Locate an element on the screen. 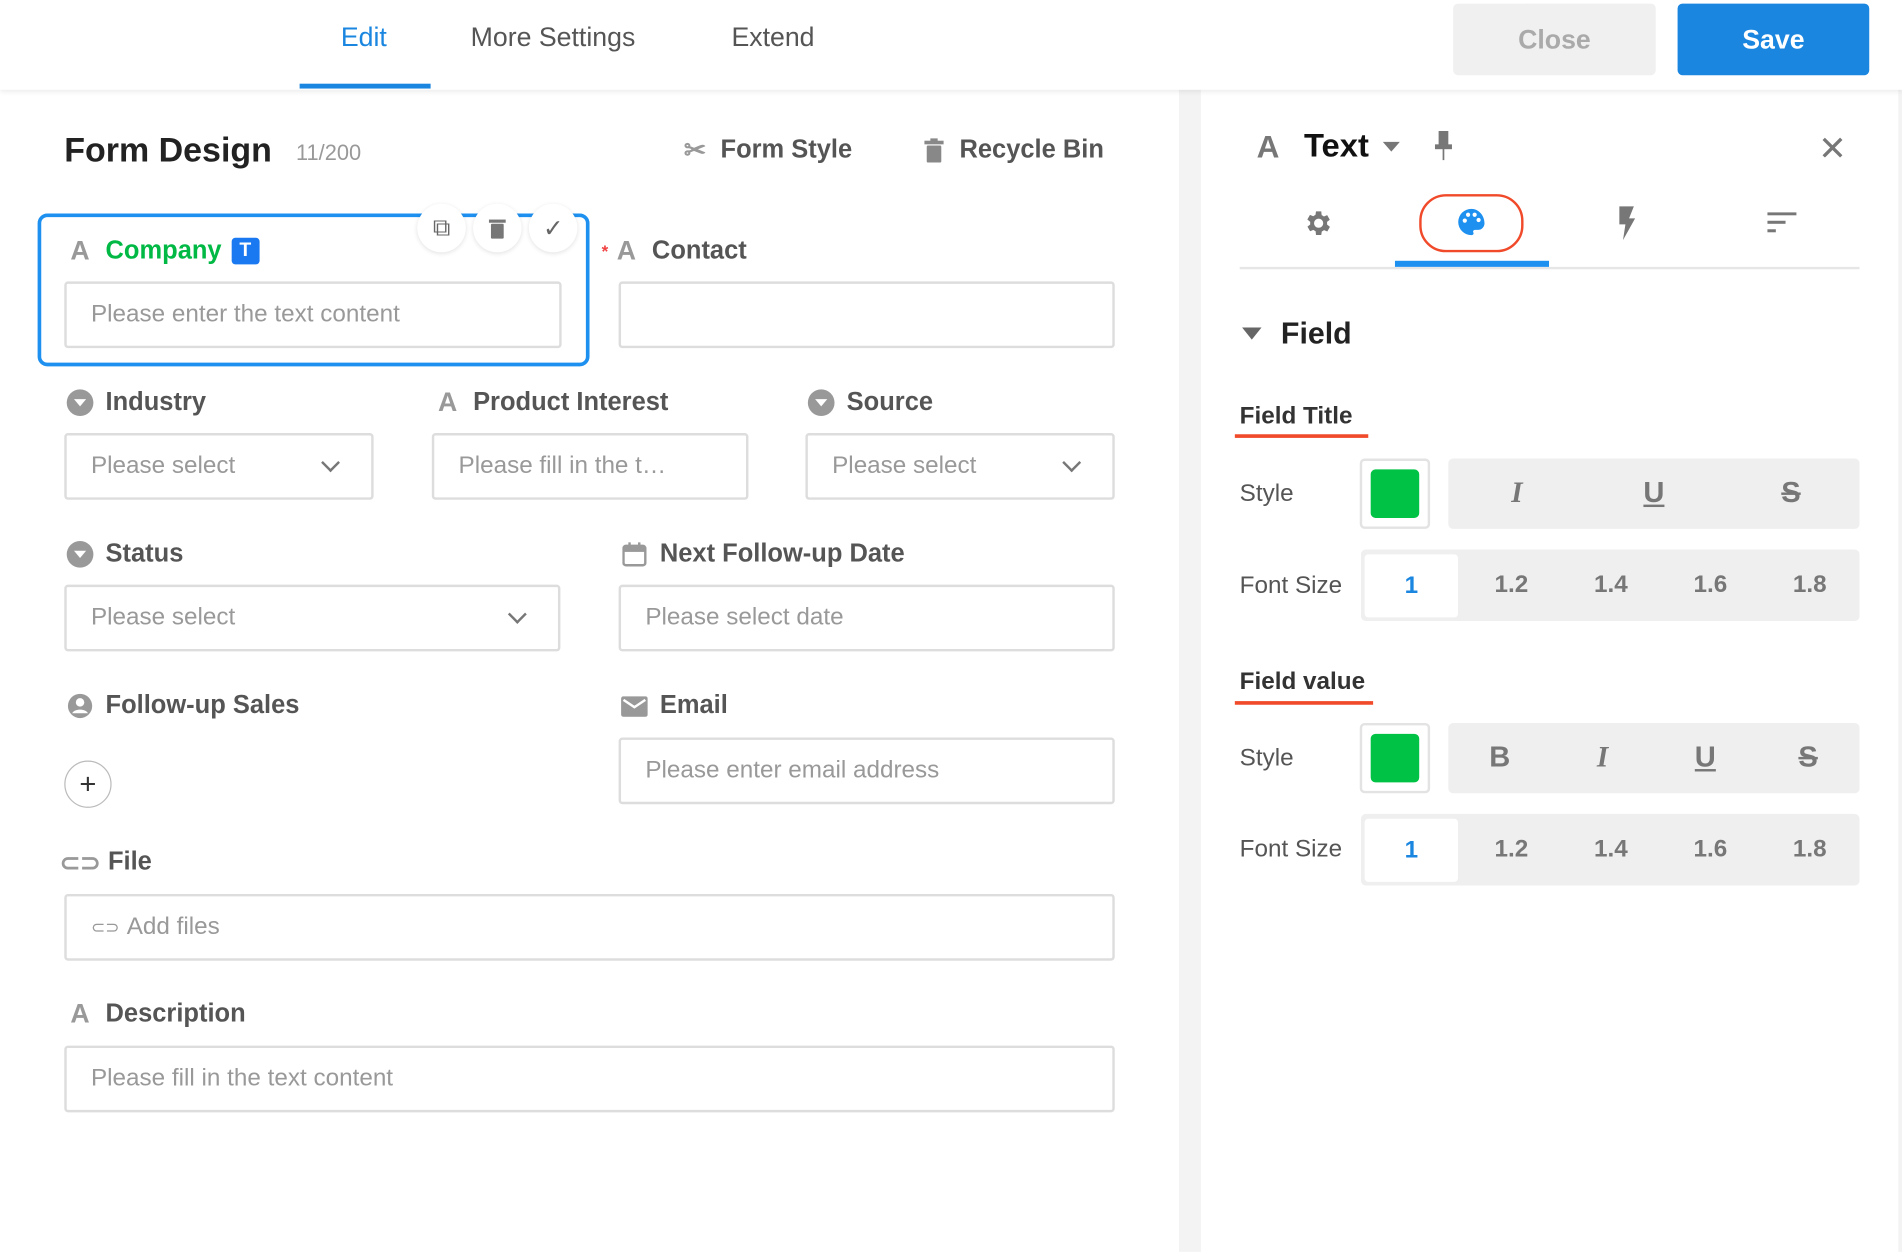 The height and width of the screenshot is (1252, 1902). industry-label-text: Industry is located at coordinates (156, 402).